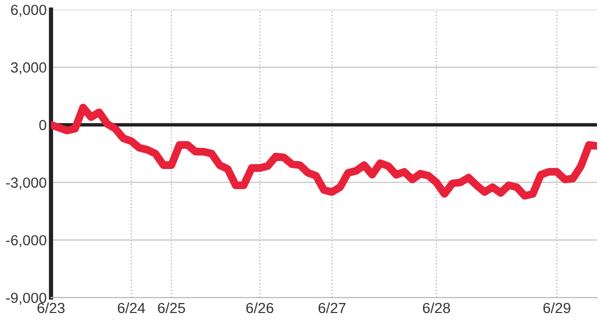 Image resolution: width=600 pixels, height=320 pixels. I want to click on x-tick-label: 6/26, so click(260, 308).